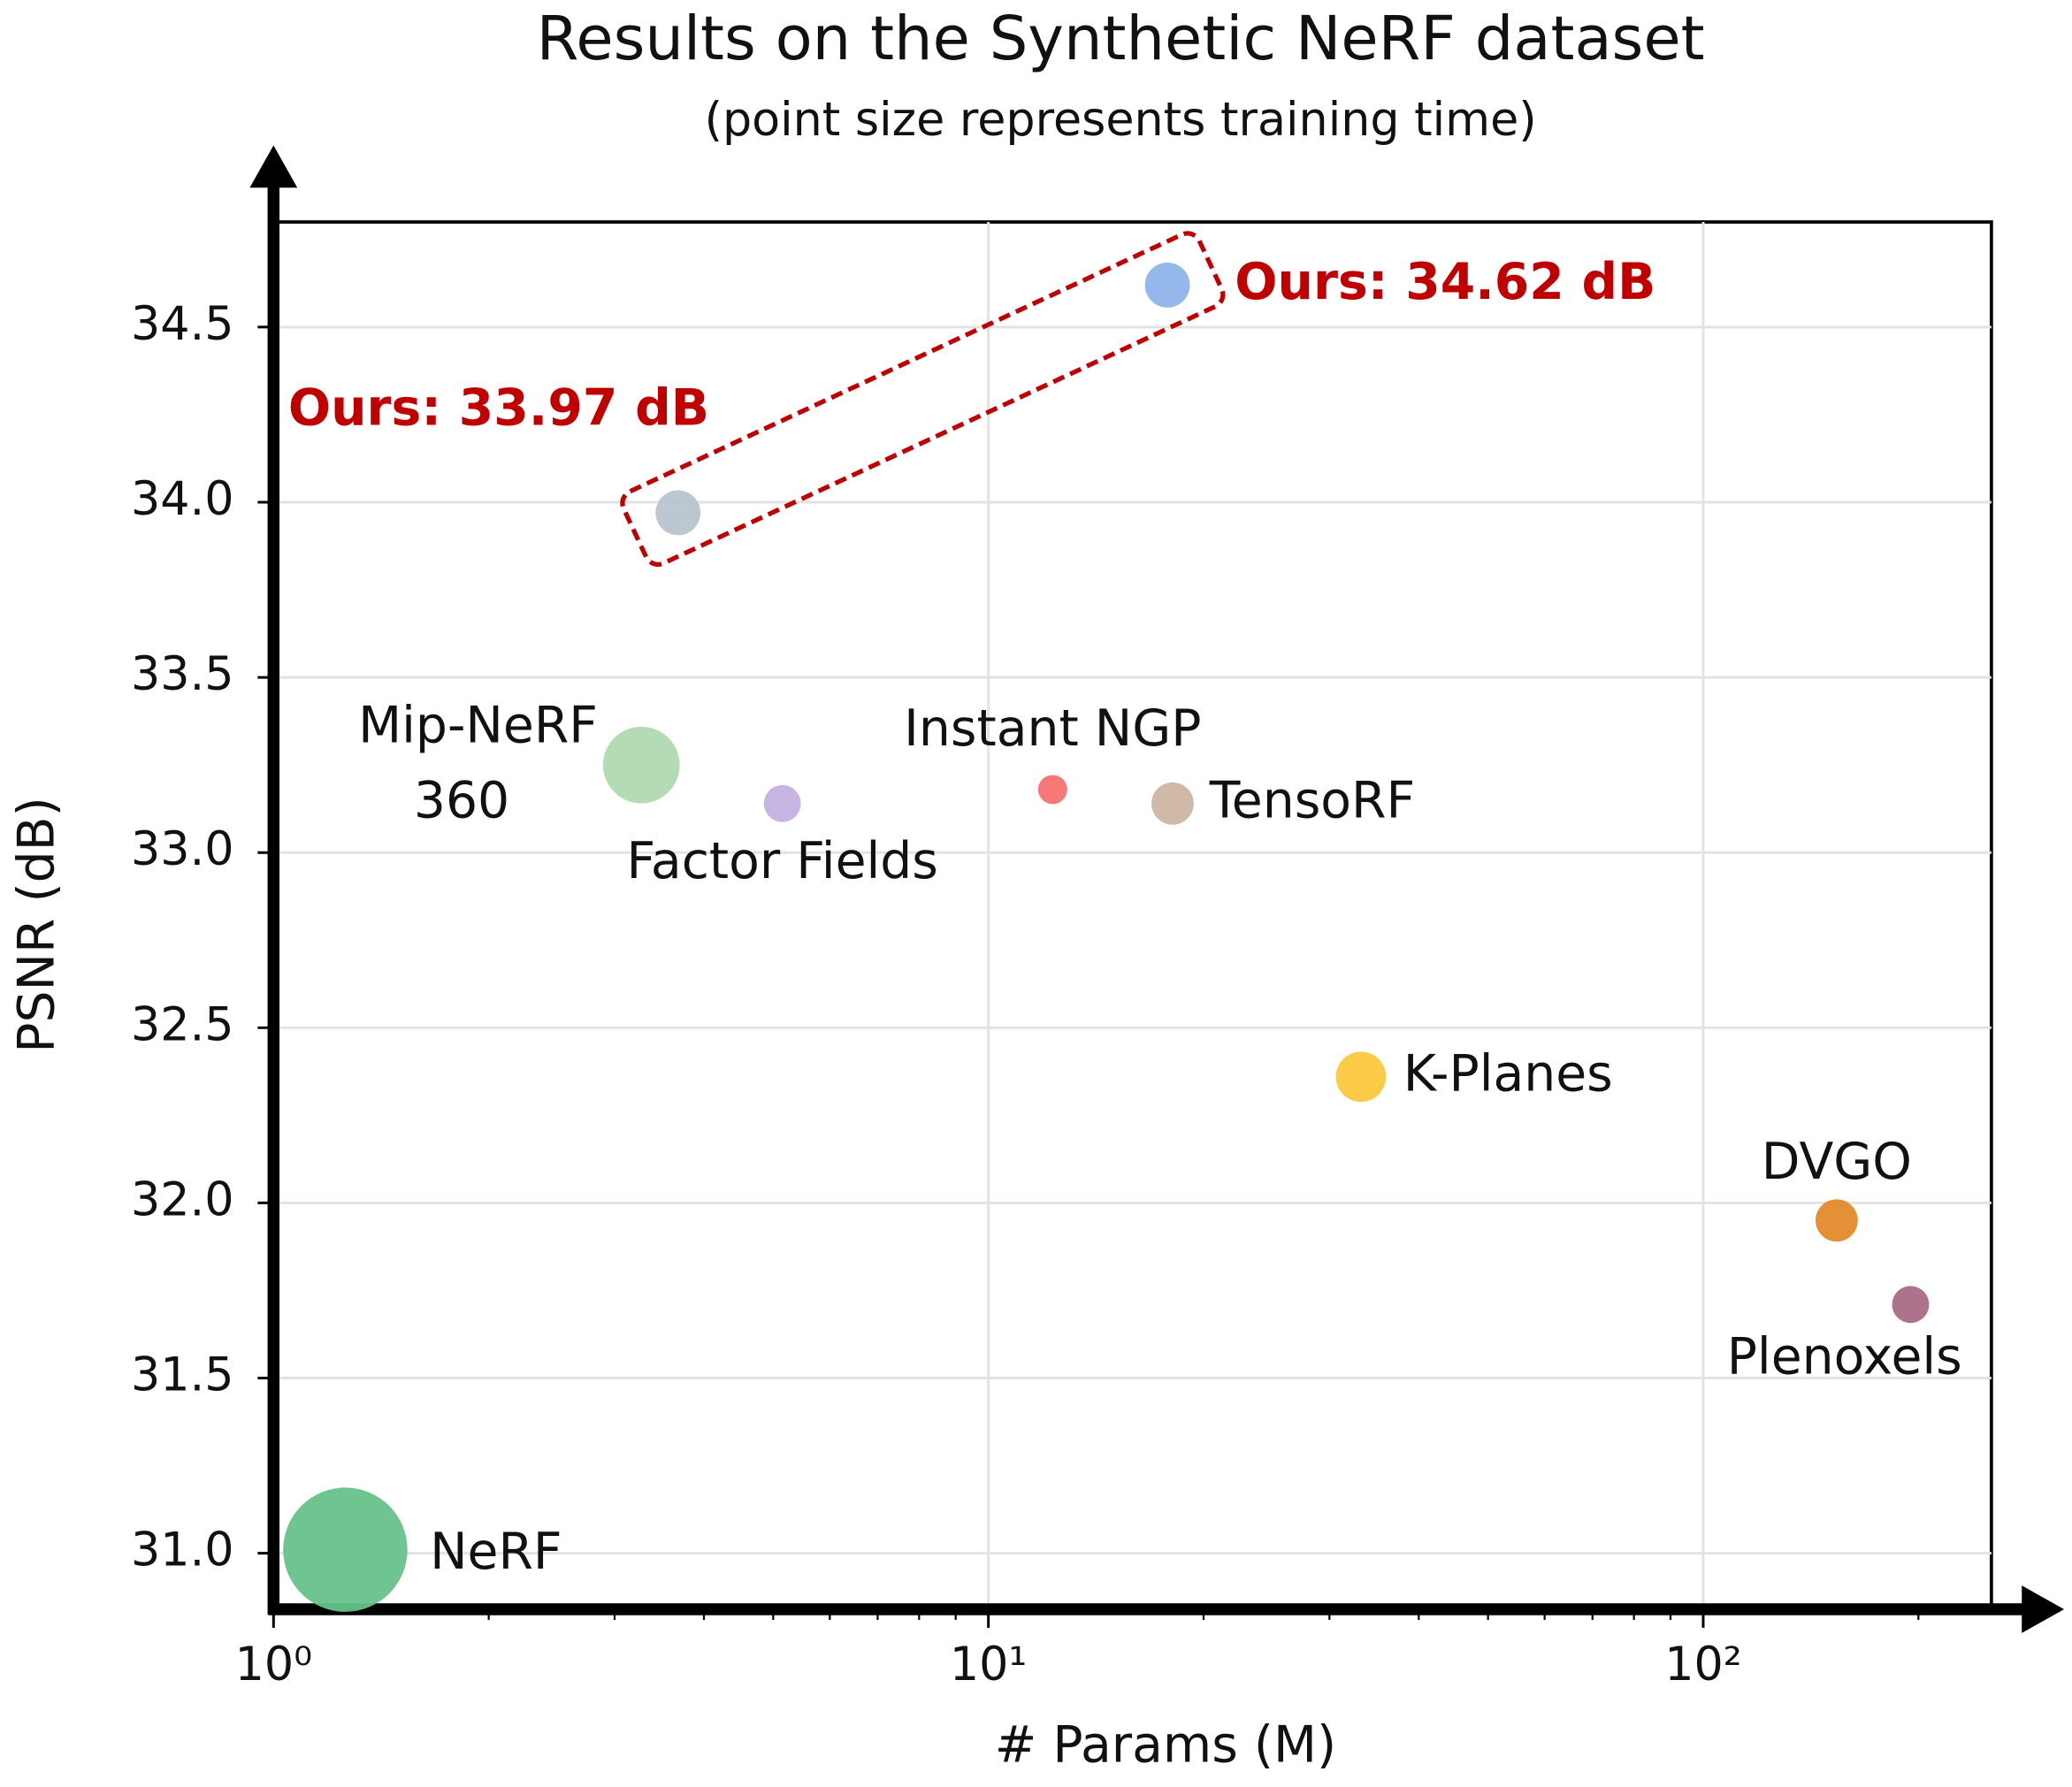  Describe the element at coordinates (1837, 1162) in the screenshot. I see `point-label: DVGO` at that location.